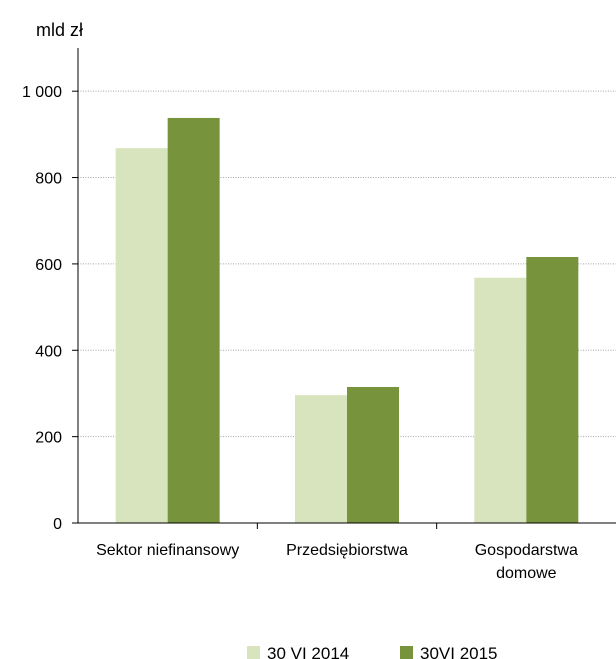 The width and height of the screenshot is (616, 659). What do you see at coordinates (526, 562) in the screenshot?
I see `category-label: Gospodarstwa domowe` at bounding box center [526, 562].